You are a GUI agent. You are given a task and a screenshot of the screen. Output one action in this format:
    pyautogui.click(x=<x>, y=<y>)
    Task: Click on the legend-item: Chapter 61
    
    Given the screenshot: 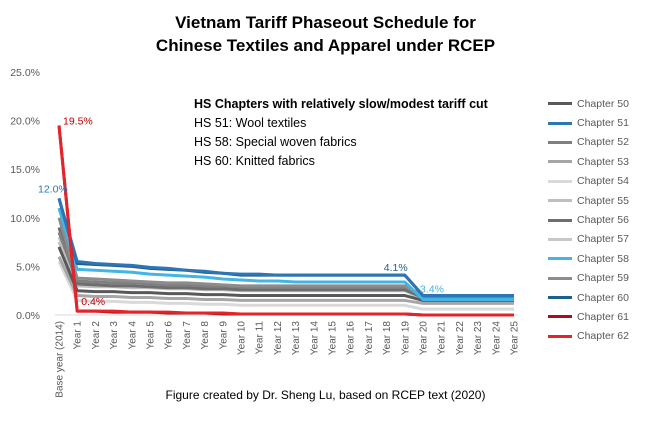 What is the action you would take?
    pyautogui.click(x=598, y=316)
    